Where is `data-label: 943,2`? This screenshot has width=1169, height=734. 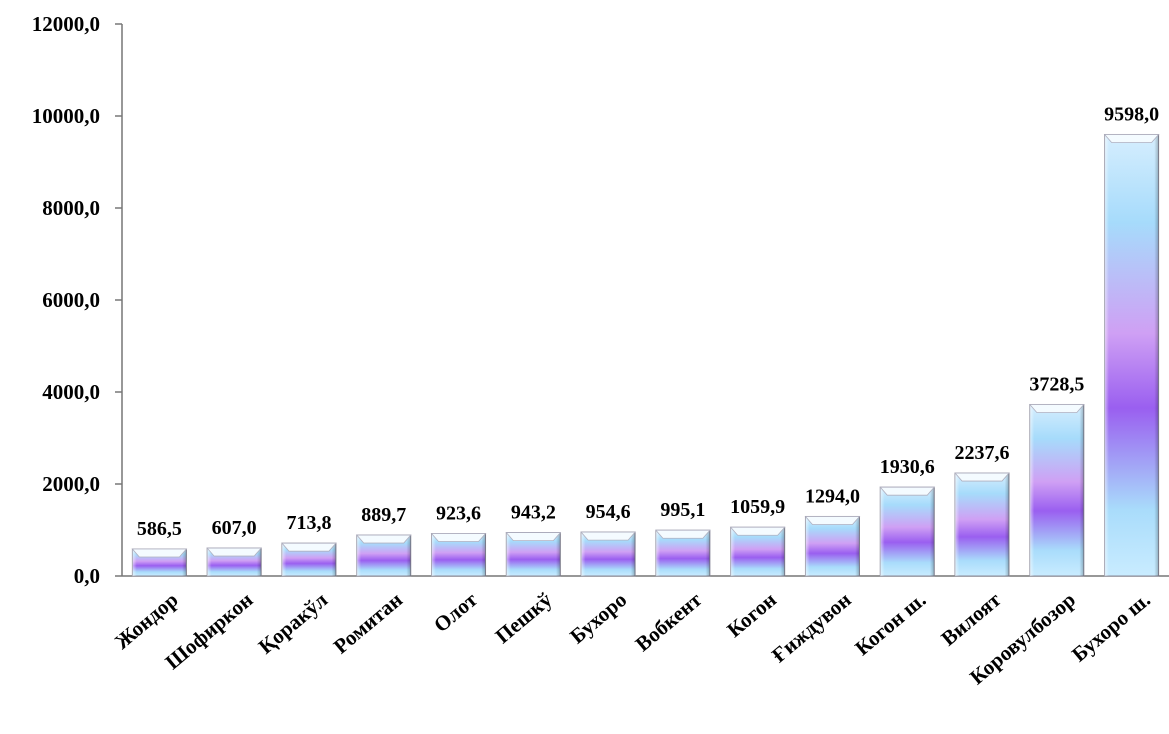 data-label: 943,2 is located at coordinates (533, 513).